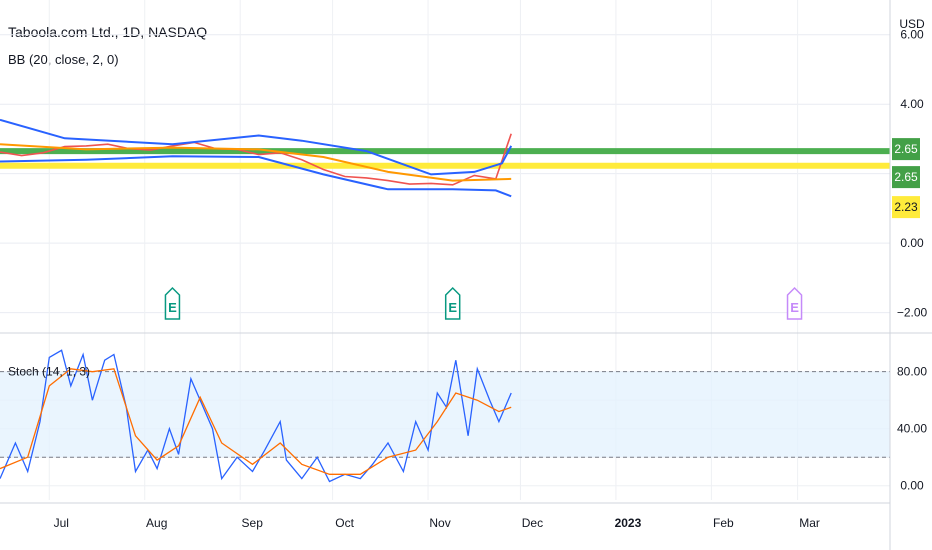 This screenshot has width=932, height=550. Describe the element at coordinates (723, 523) in the screenshot. I see `time-tick-label: Feb` at that location.